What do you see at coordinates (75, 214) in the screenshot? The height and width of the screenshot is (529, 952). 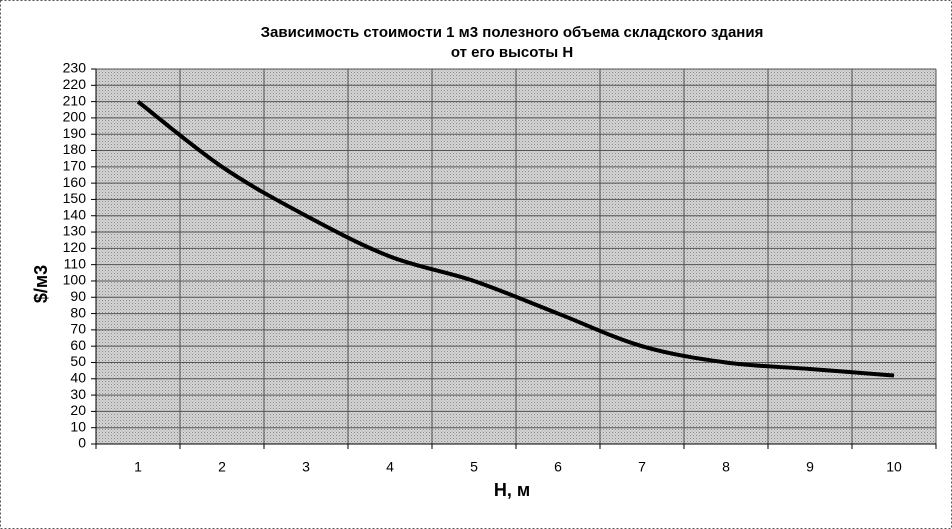 I see `y-tick-label: 140` at bounding box center [75, 214].